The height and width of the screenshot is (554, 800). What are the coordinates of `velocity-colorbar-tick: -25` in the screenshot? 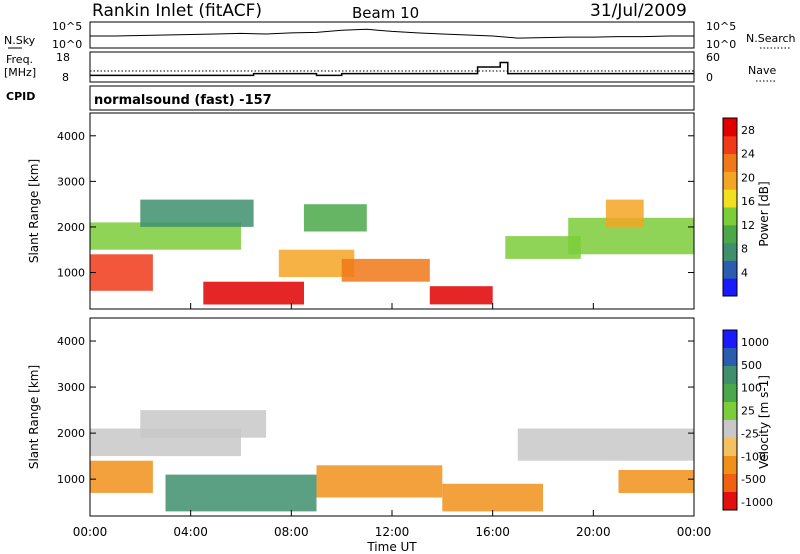 It's located at (750, 433).